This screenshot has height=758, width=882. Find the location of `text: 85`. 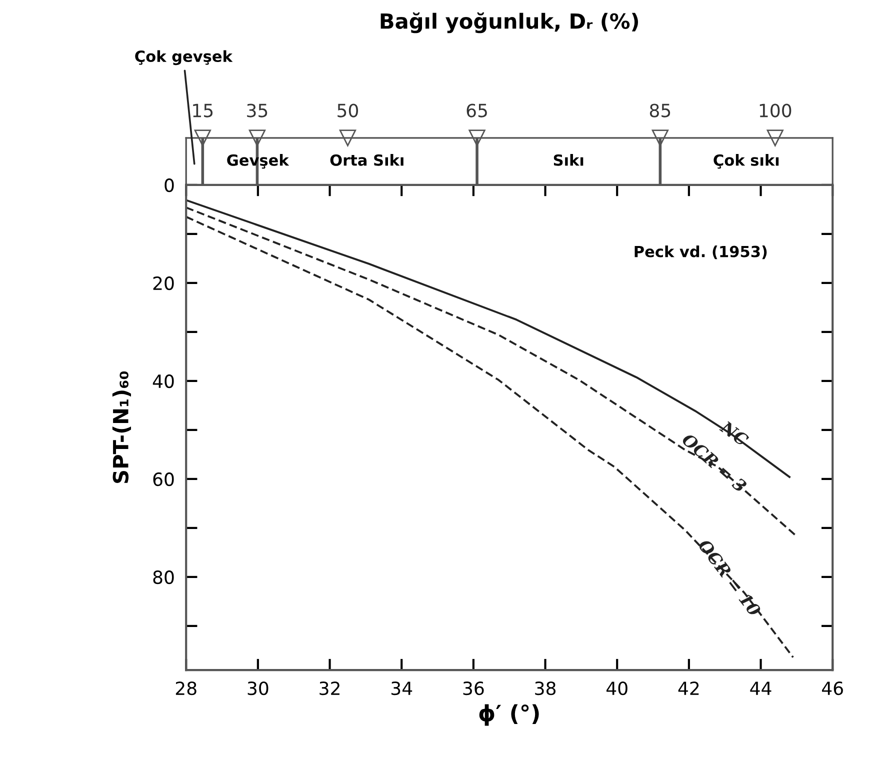

text: 85 is located at coordinates (660, 111).